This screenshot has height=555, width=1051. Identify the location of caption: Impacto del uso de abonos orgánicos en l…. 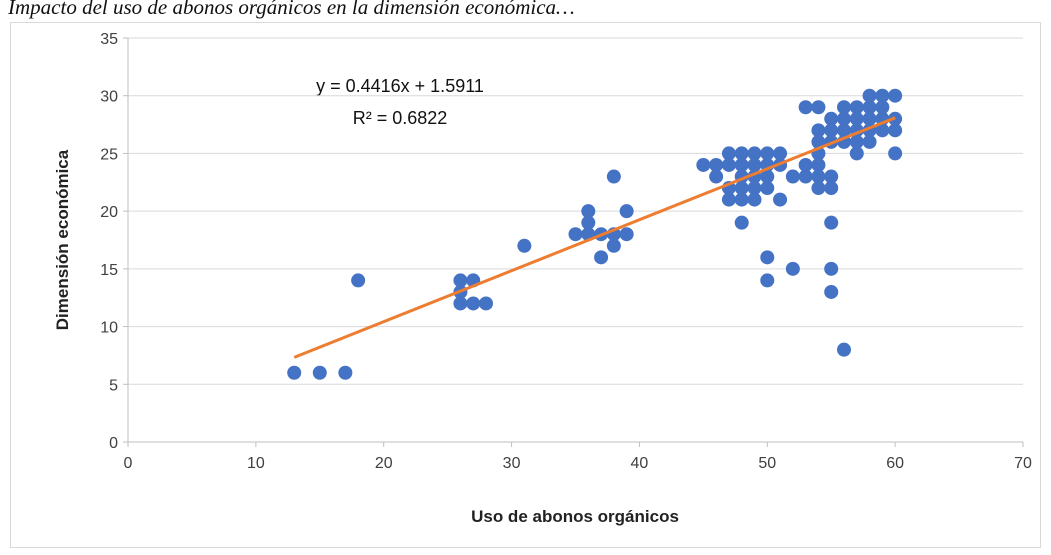
(291, 9).